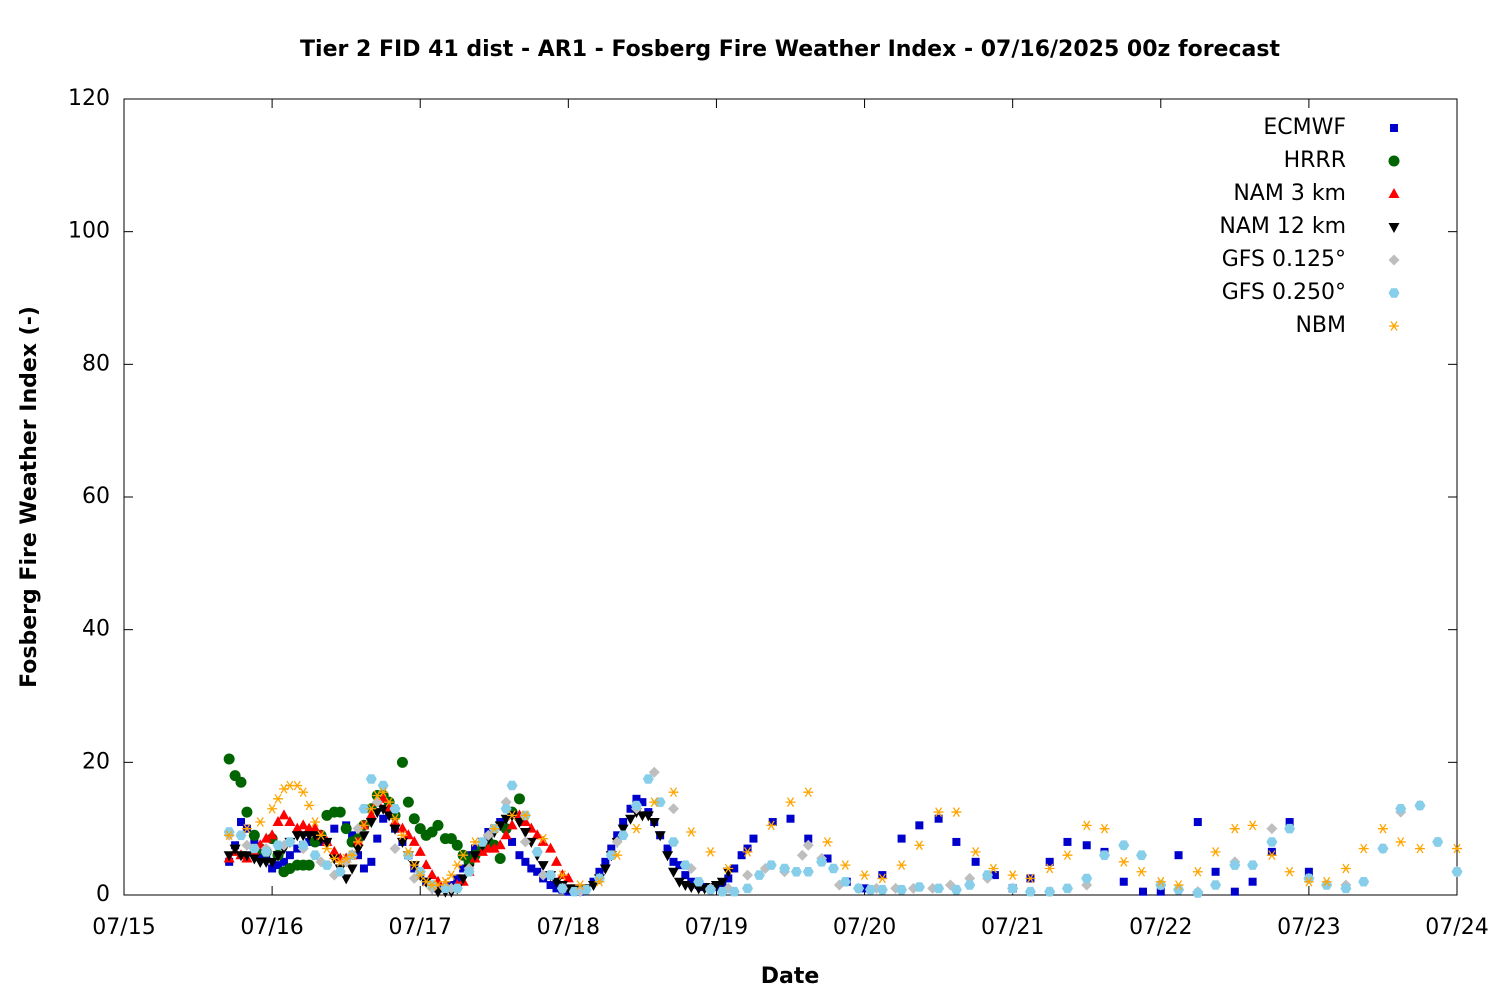 This screenshot has height=1000, width=1500. I want to click on y-tick-label: 100, so click(89, 231).